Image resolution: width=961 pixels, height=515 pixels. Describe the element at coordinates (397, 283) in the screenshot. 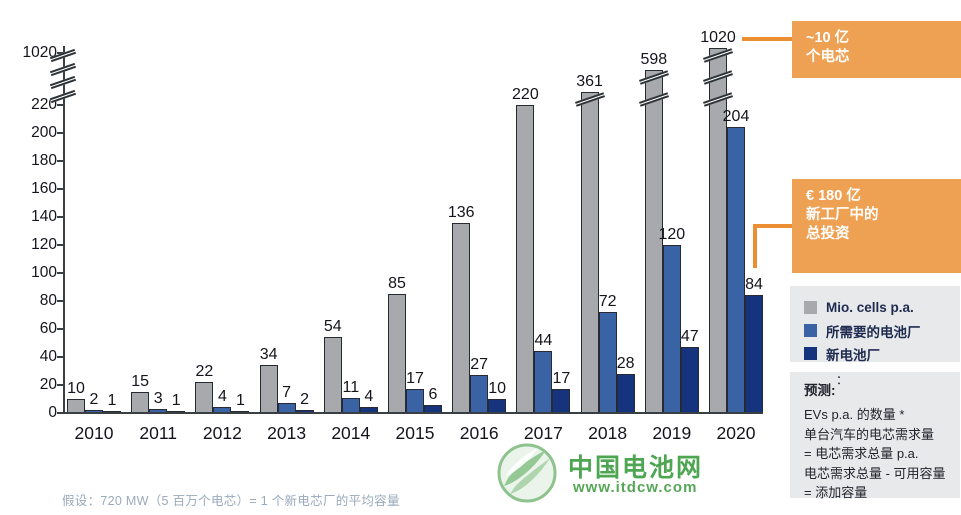

I see `bar-value-label: 85` at that location.